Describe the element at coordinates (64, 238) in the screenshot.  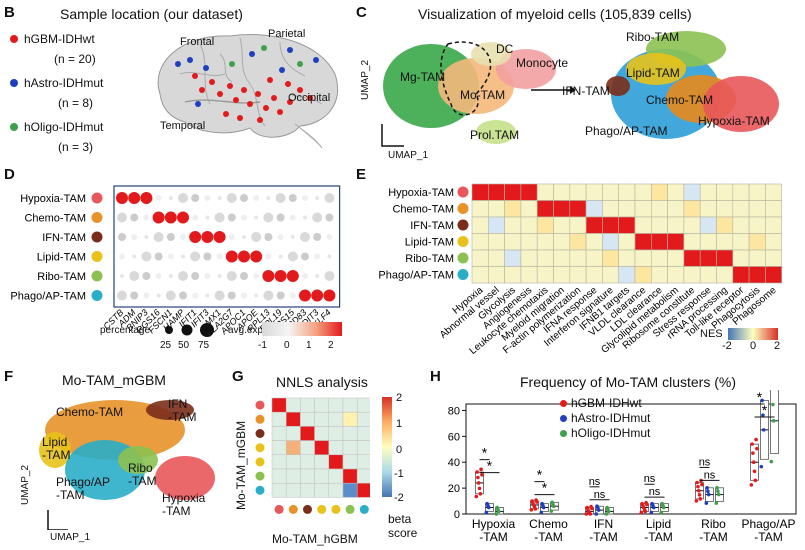
I see `dotplot-row-label: IFN-TAM` at that location.